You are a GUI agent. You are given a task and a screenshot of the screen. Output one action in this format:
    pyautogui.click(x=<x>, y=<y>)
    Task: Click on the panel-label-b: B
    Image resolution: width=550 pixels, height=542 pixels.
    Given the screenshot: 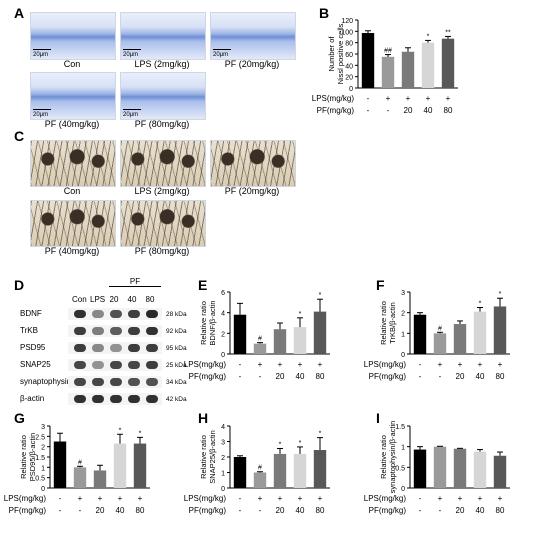 What is the action you would take?
    pyautogui.click(x=324, y=13)
    